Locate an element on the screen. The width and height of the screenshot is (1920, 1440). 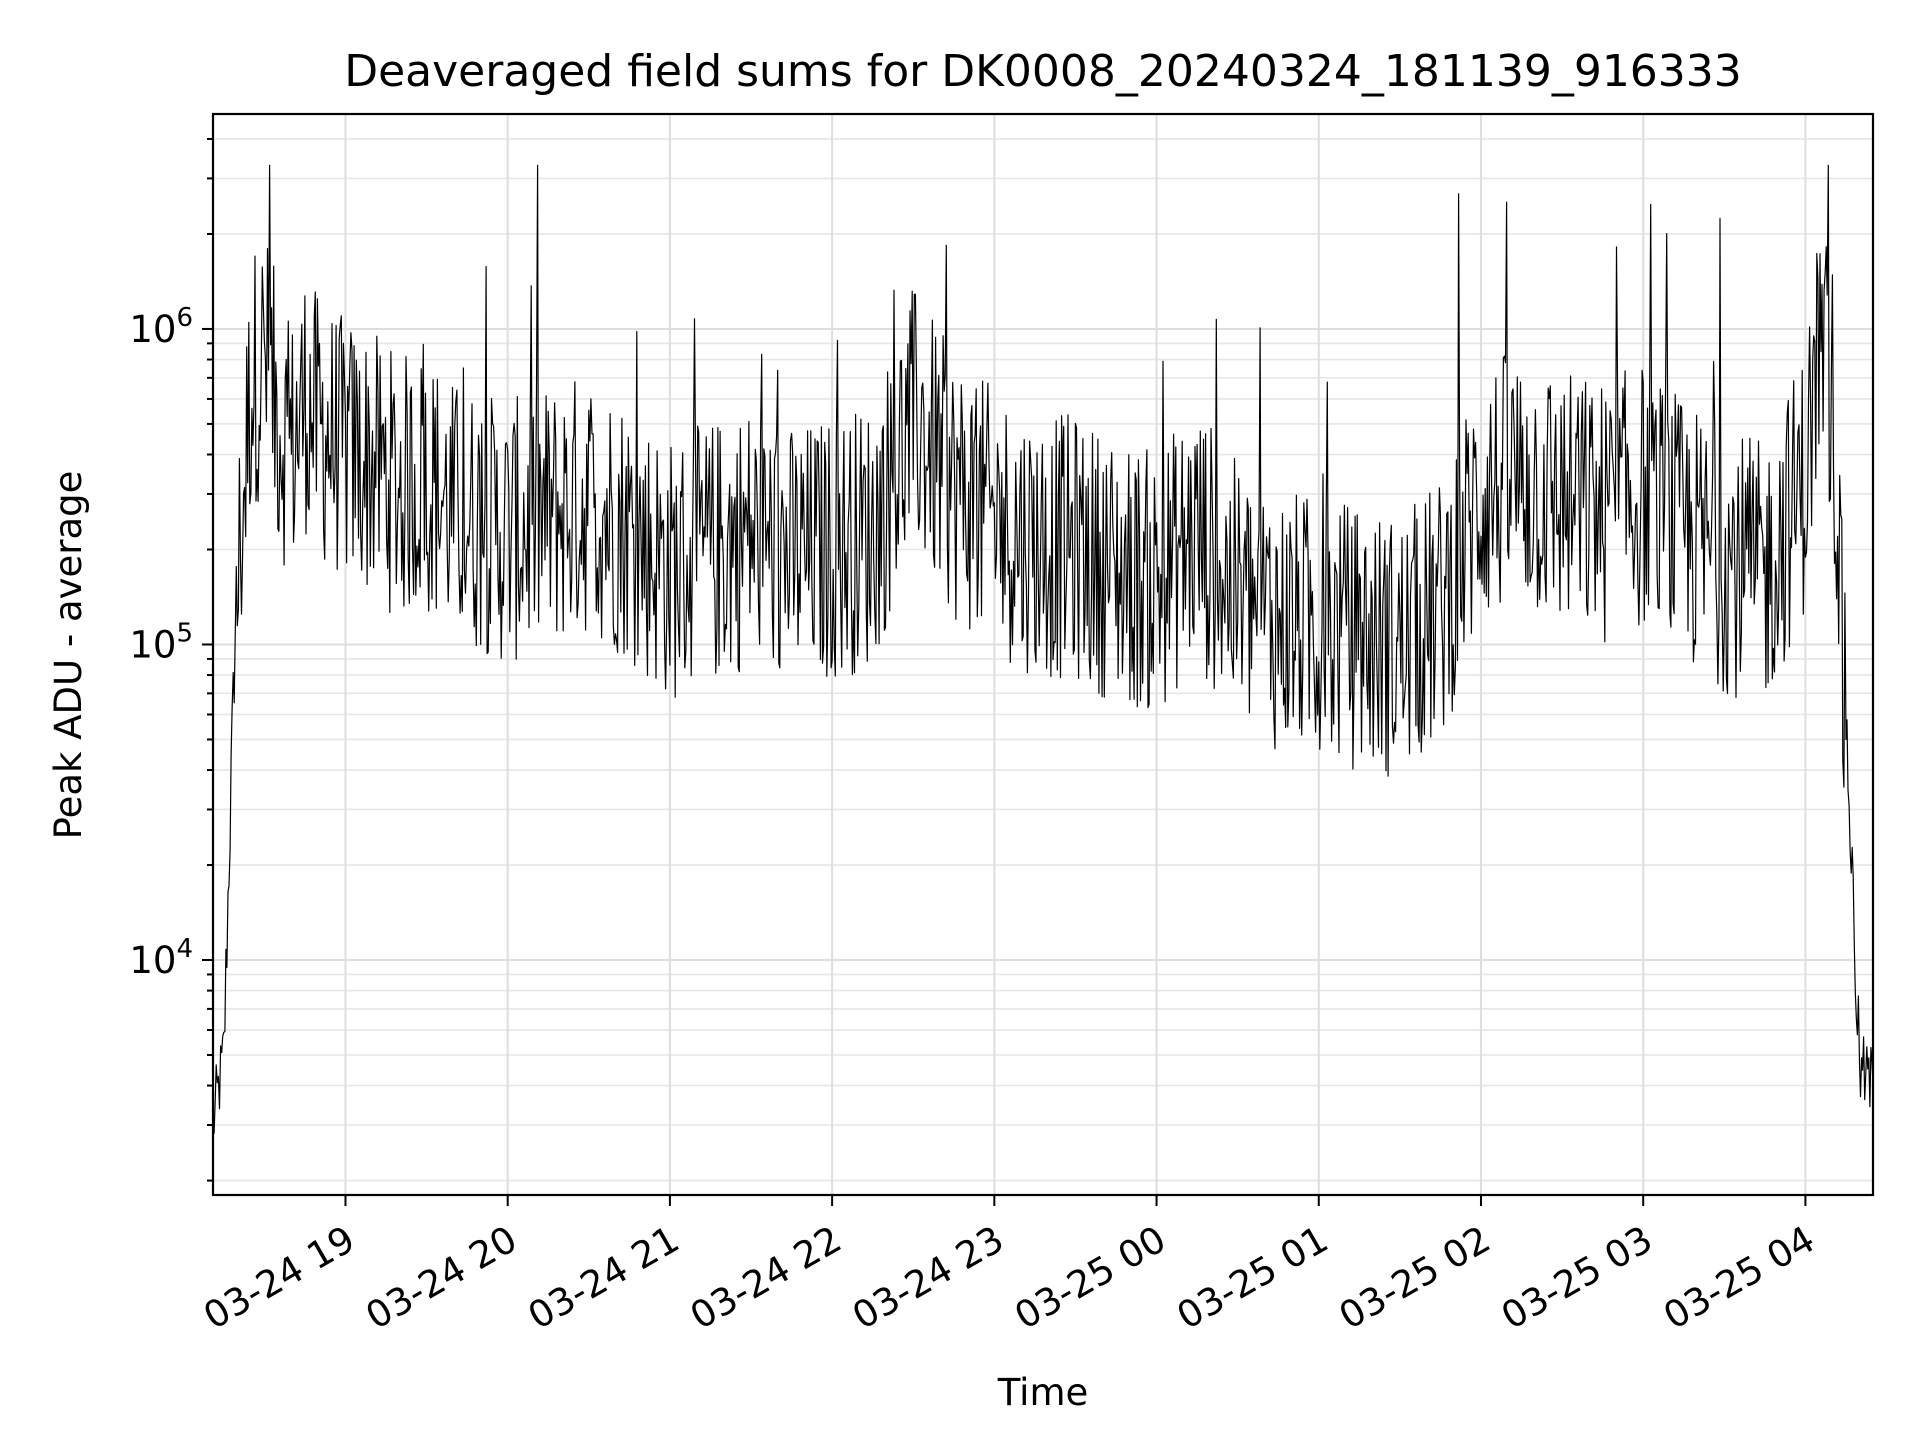
x-tick-label: 03-25 03 is located at coordinates (1577, 1278).